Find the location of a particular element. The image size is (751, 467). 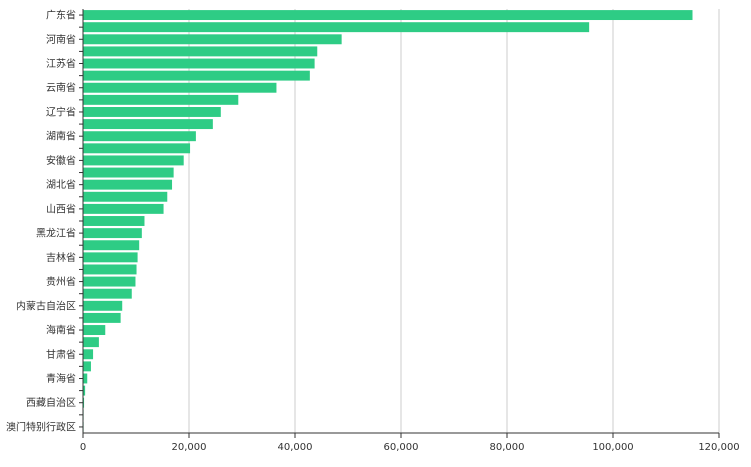

category-label: 江苏省 is located at coordinates (61, 63).